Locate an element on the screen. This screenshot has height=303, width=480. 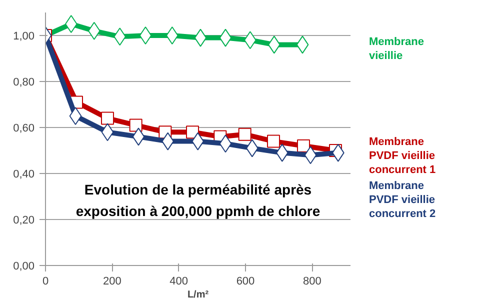
text: Membrane vieillie is located at coordinates (396, 49).